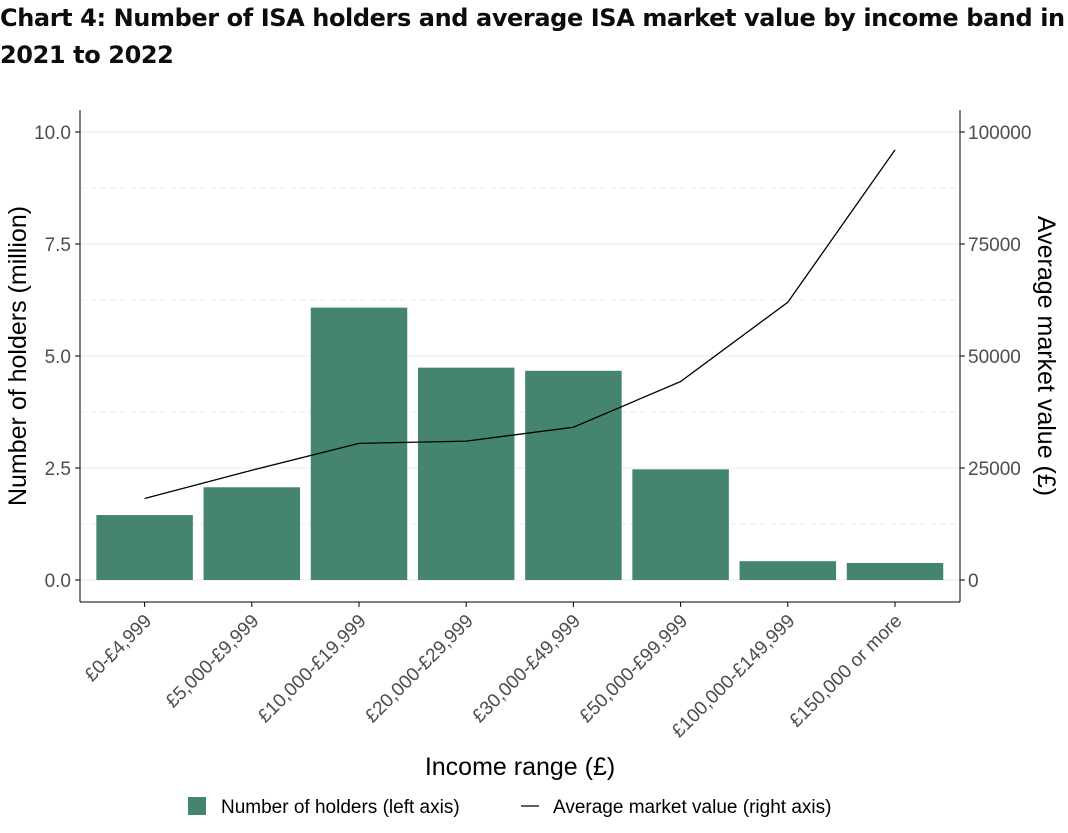 Image resolution: width=1068 pixels, height=833 pixels. Describe the element at coordinates (999, 133) in the screenshot. I see `right-tick-label: 100000` at that location.